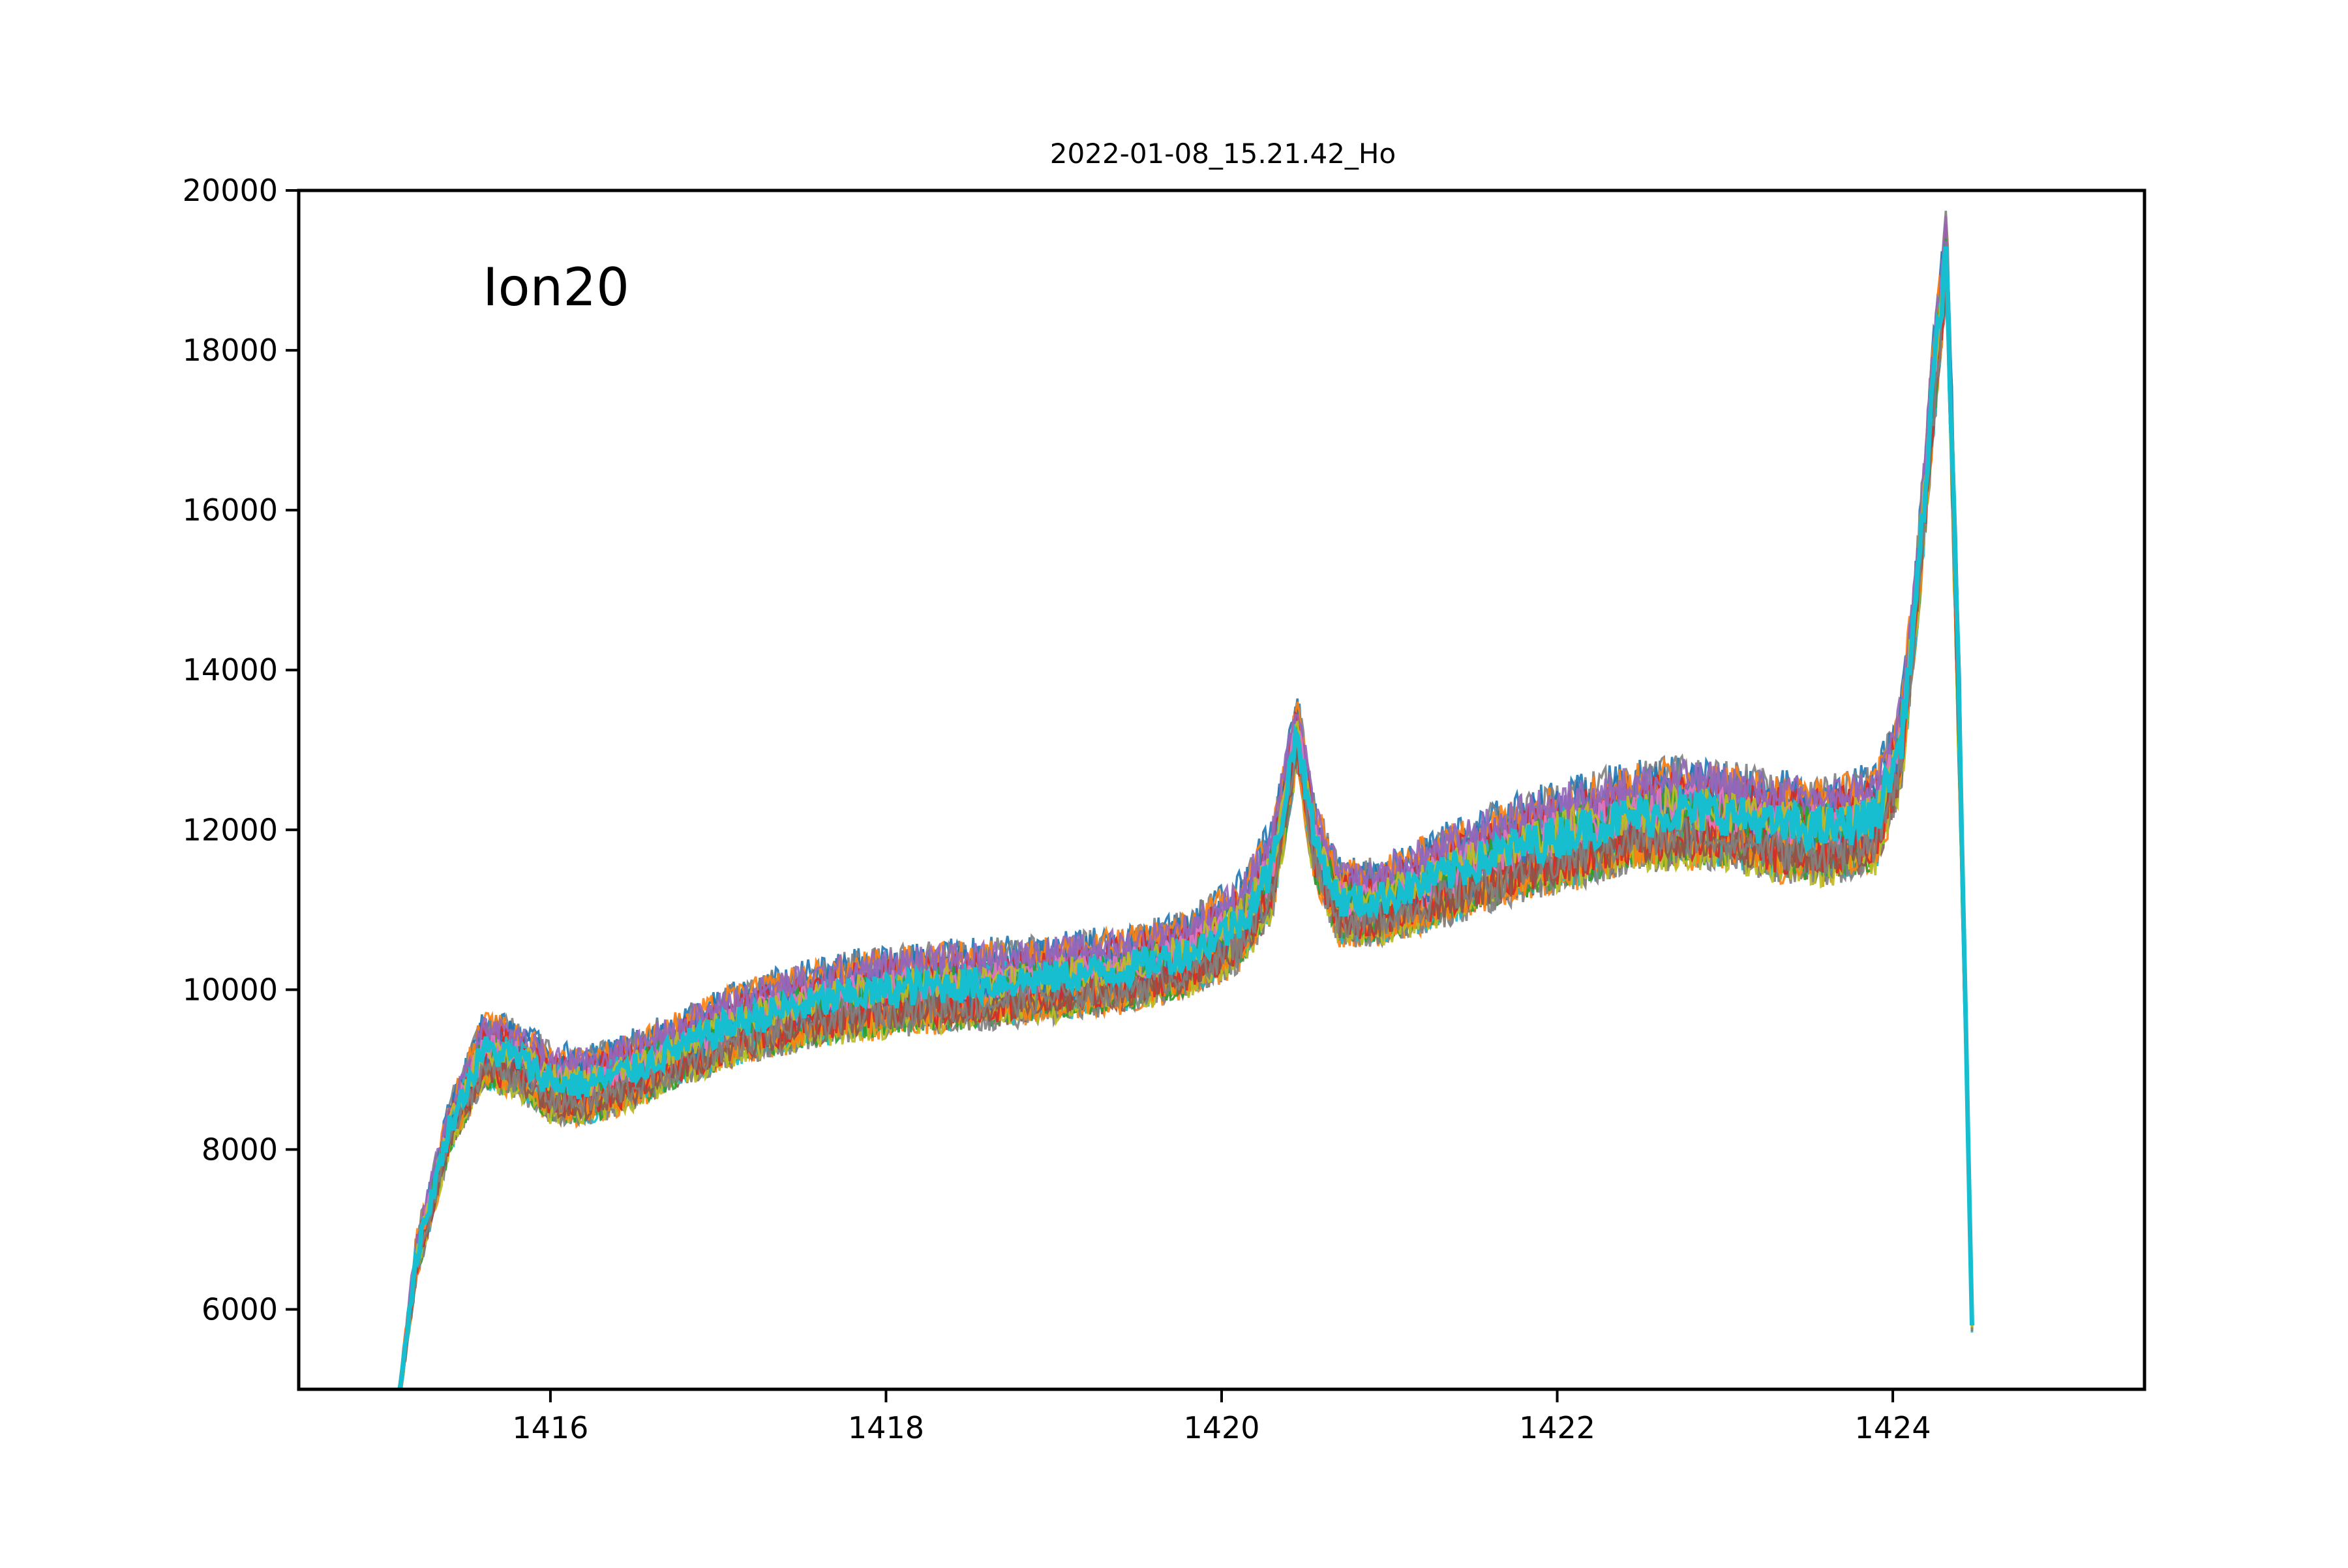 The width and height of the screenshot is (2348, 1568). Describe the element at coordinates (1557, 1427) in the screenshot. I see `x-tick-label: 1422` at that location.